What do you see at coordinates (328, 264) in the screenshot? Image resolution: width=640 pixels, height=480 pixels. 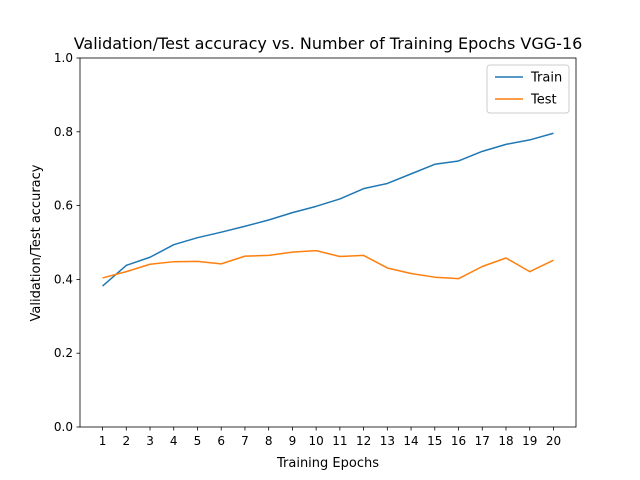 I see `series-line-test` at bounding box center [328, 264].